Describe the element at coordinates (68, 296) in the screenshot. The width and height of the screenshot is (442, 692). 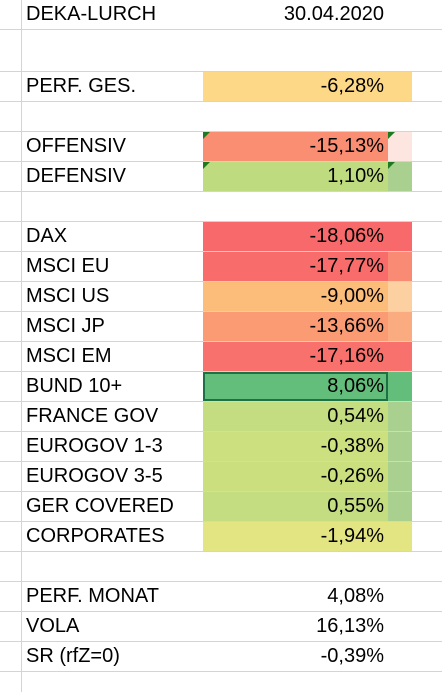
I see `row-label-cell: MSCI US` at that location.